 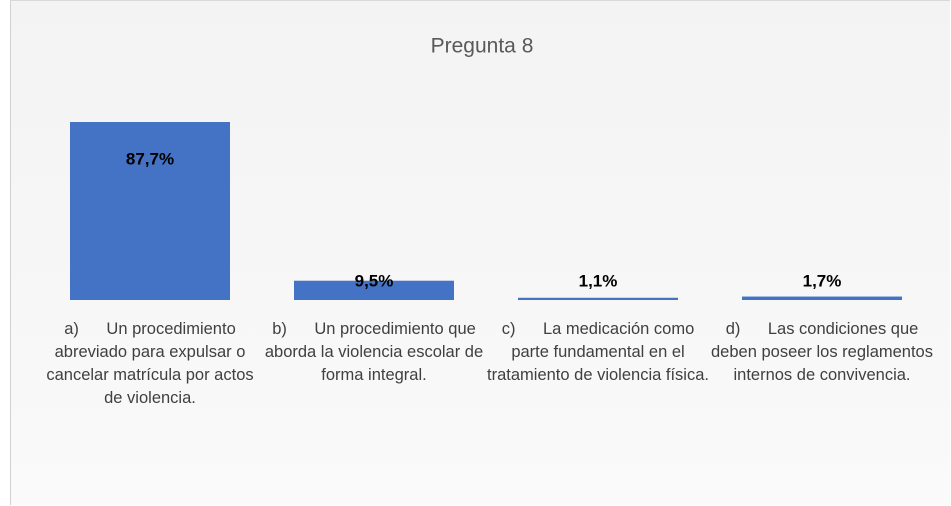 I want to click on data-label: 9,5%, so click(x=374, y=280).